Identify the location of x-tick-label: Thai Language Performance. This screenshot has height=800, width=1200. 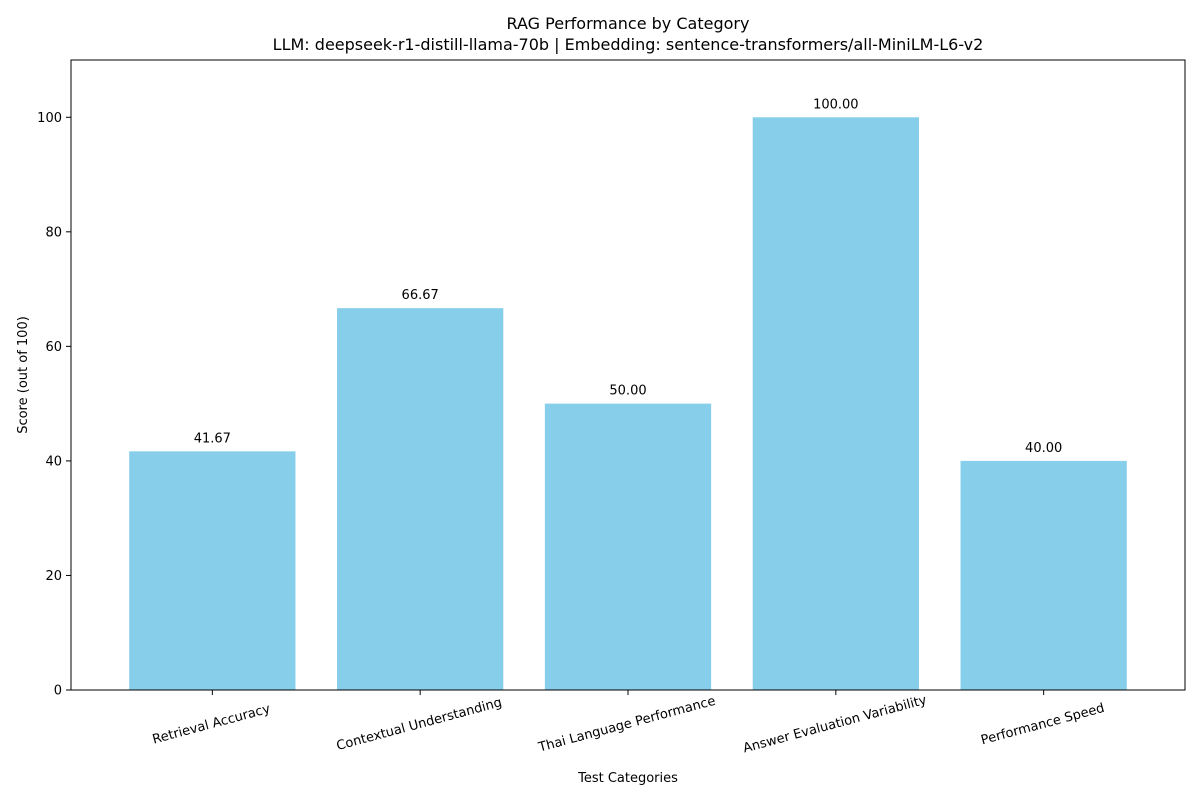
(626, 725).